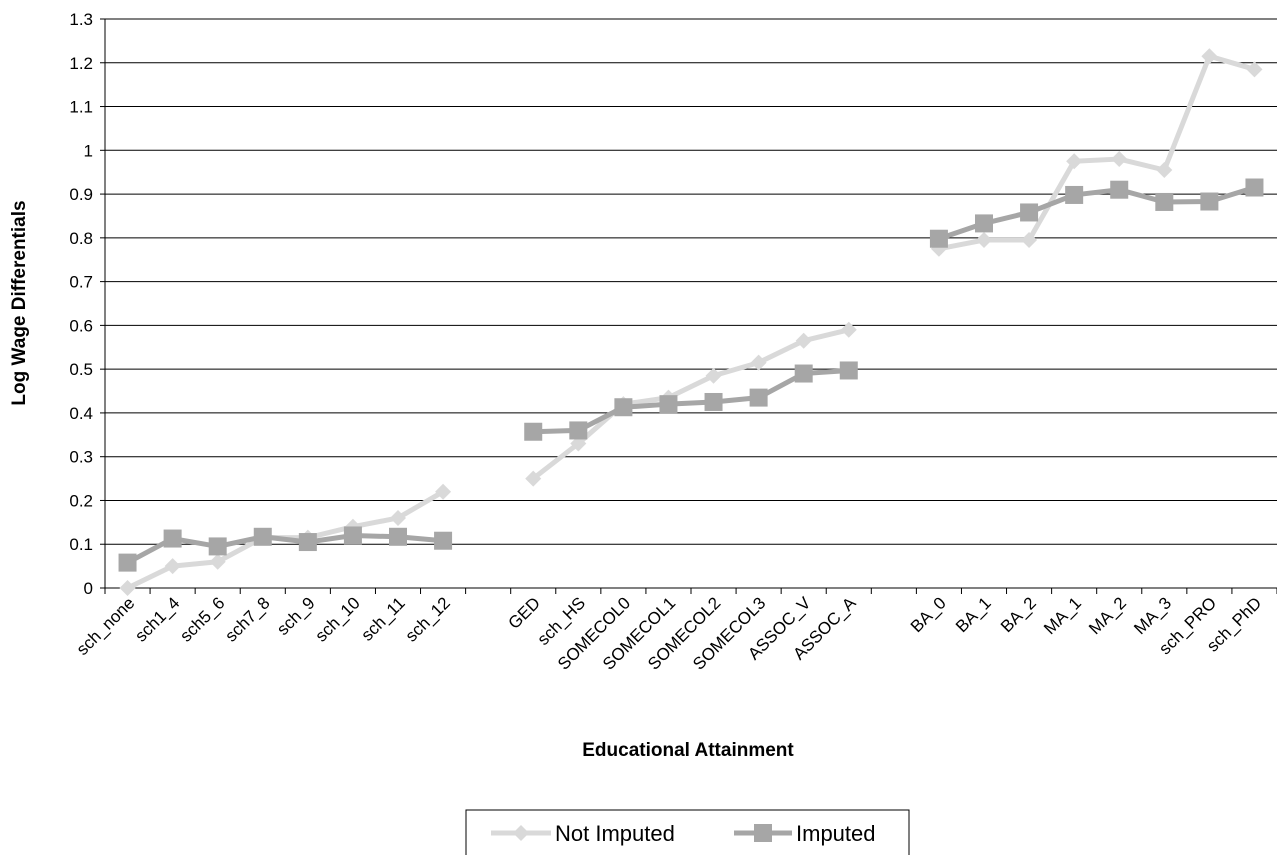 The height and width of the screenshot is (855, 1277). Describe the element at coordinates (88, 150) in the screenshot. I see `y-tick-label: 1` at that location.